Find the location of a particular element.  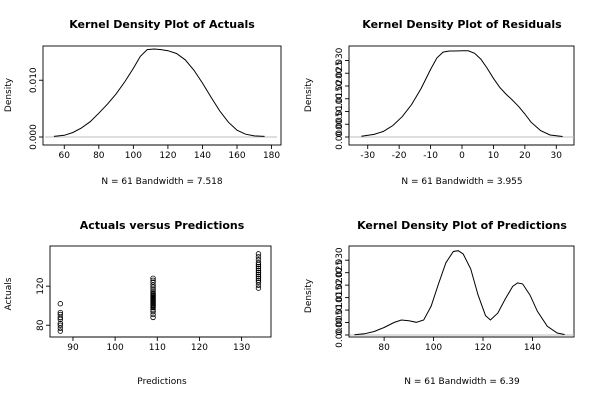

panel-title: Kernel Density Plot of Actuals is located at coordinates (162, 24).